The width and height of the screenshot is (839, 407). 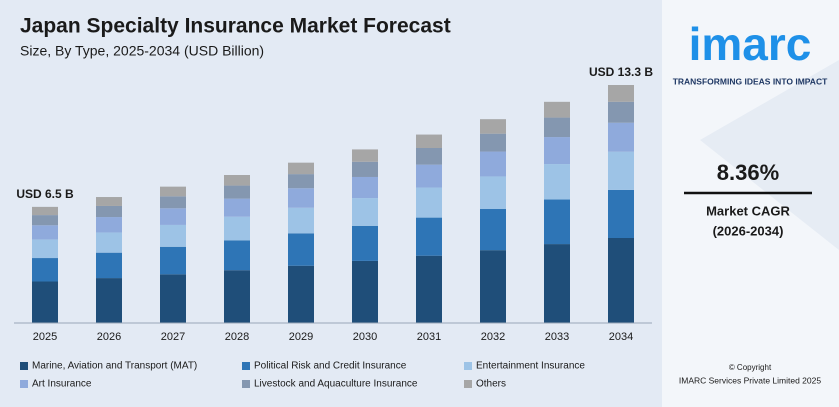 I want to click on copyright: © Copyright, so click(x=750, y=367).